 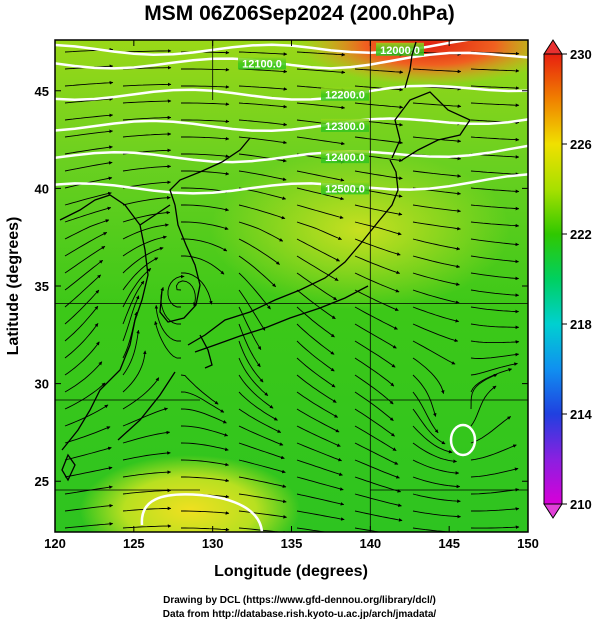 What do you see at coordinates (262, 64) in the screenshot?
I see `contour-label: 12100.0` at bounding box center [262, 64].